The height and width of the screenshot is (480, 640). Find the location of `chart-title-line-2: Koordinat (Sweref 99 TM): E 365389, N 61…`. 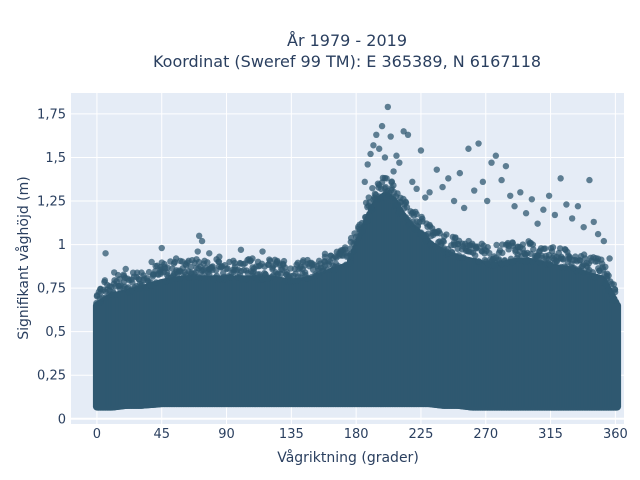

chart-title-line-2: Koordinat (Sweref 99 TM): E 365389, N 61… is located at coordinates (347, 61).